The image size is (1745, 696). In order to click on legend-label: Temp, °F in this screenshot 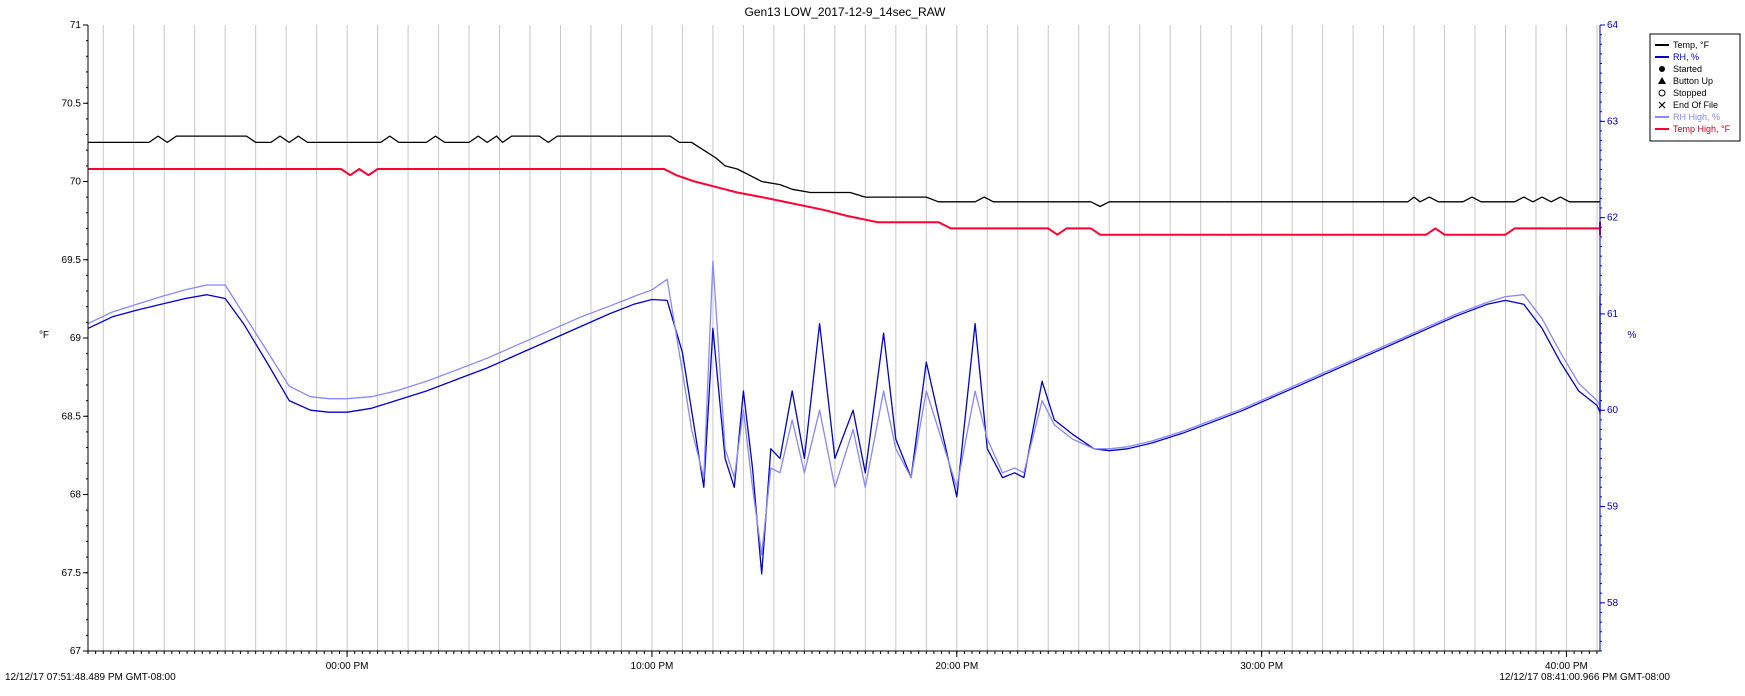, I will do `click(1691, 45)`.